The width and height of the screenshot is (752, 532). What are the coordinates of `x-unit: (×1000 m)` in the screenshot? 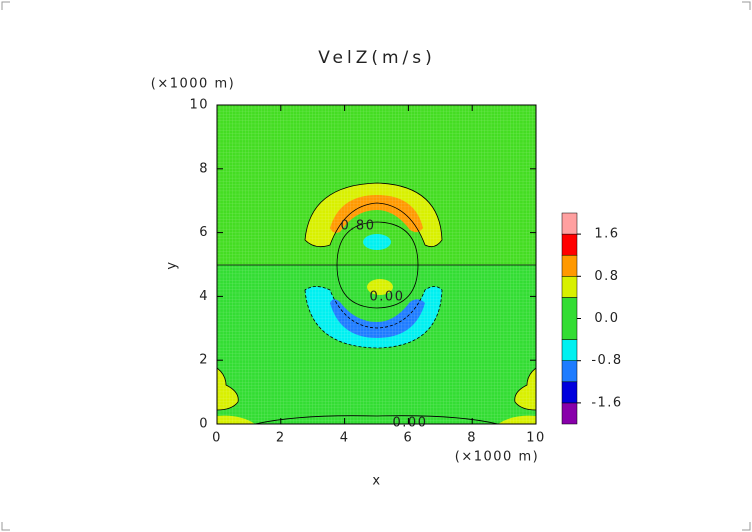 It's located at (497, 457).